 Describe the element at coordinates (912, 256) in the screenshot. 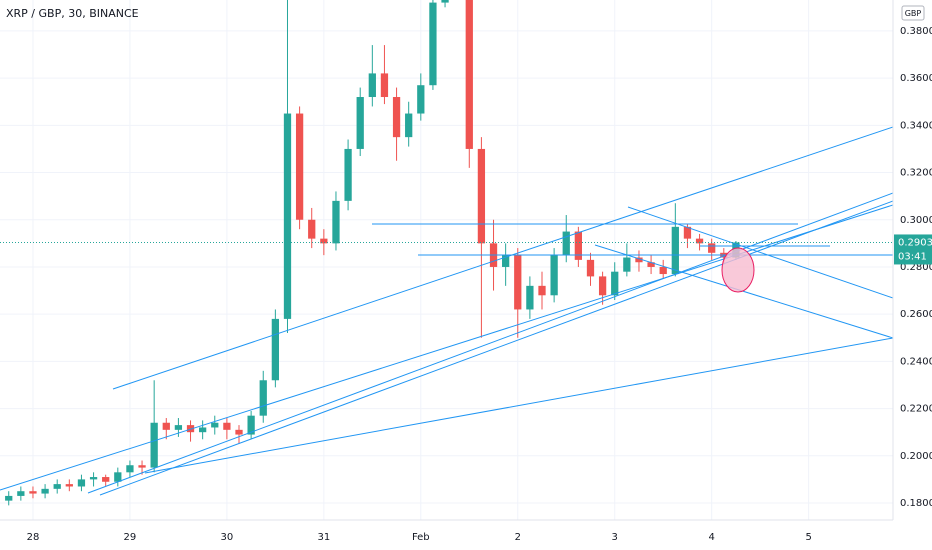

I see `countdown-label: 03:41` at that location.